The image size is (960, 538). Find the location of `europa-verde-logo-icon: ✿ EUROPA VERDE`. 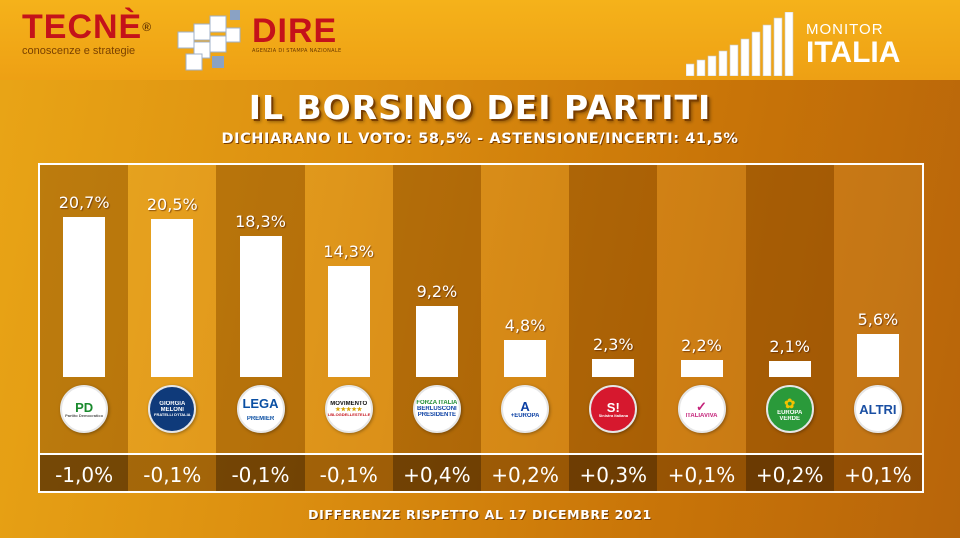

europa-verde-logo-icon: ✿ EUROPA VERDE is located at coordinates (789, 409).